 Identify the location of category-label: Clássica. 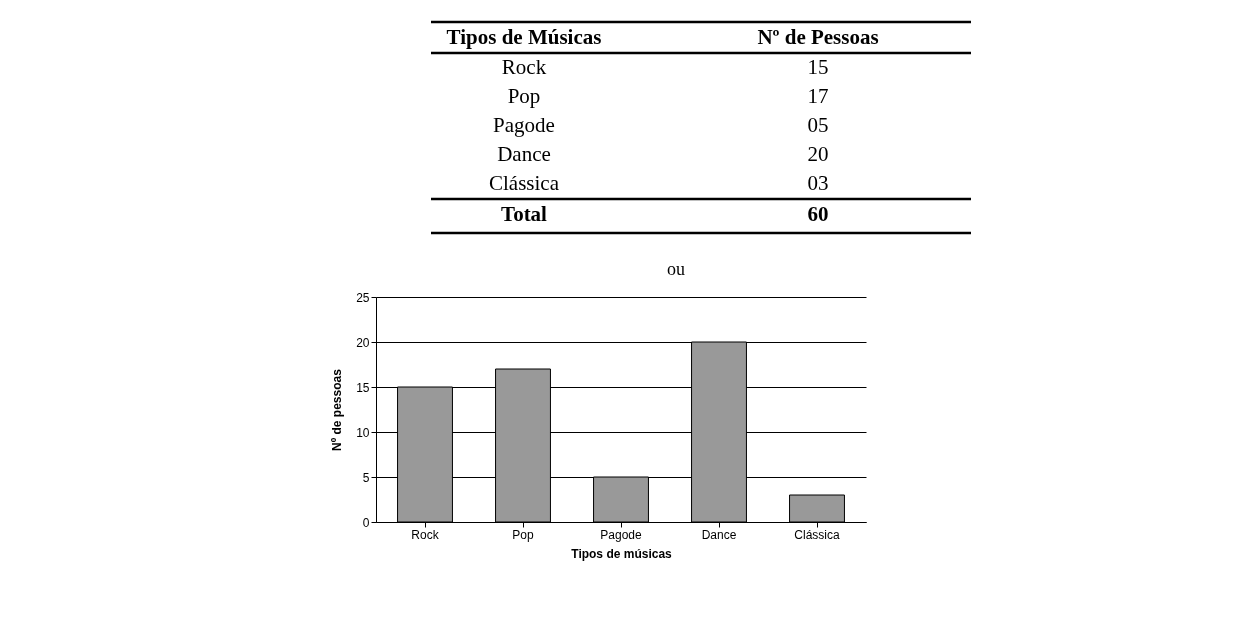
(524, 183).